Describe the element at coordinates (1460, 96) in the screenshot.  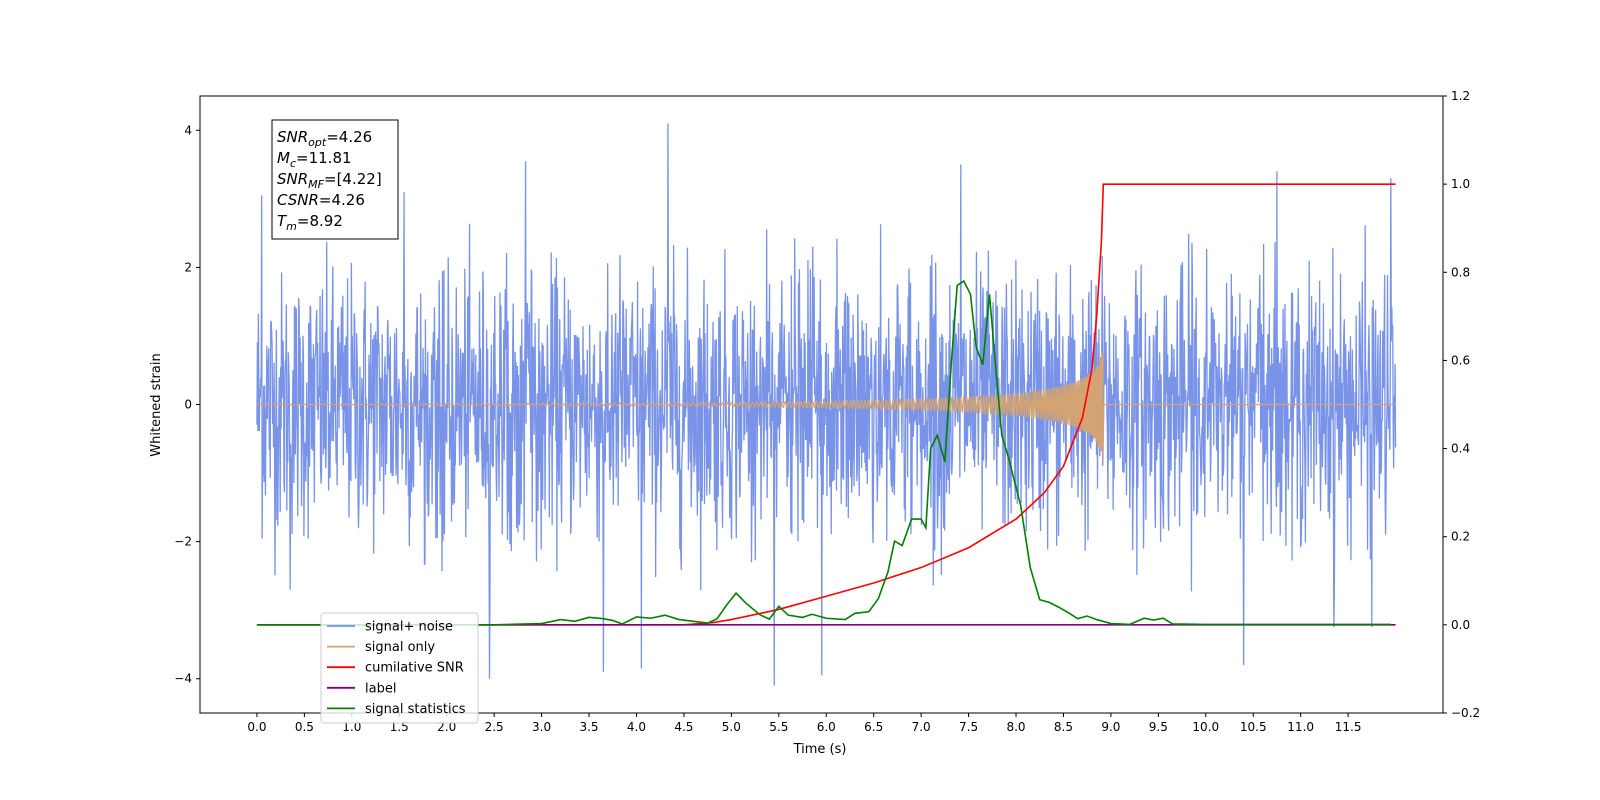
I see `y-right-tick-label: 1.2` at that location.